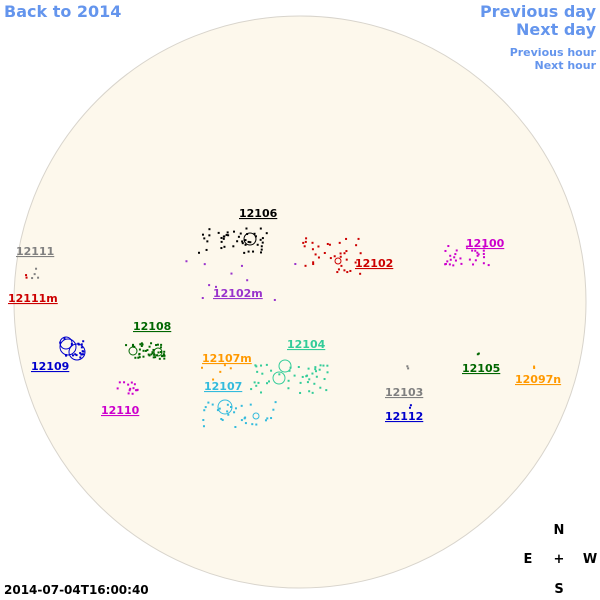  I want to click on region-label: 12100, so click(485, 243).